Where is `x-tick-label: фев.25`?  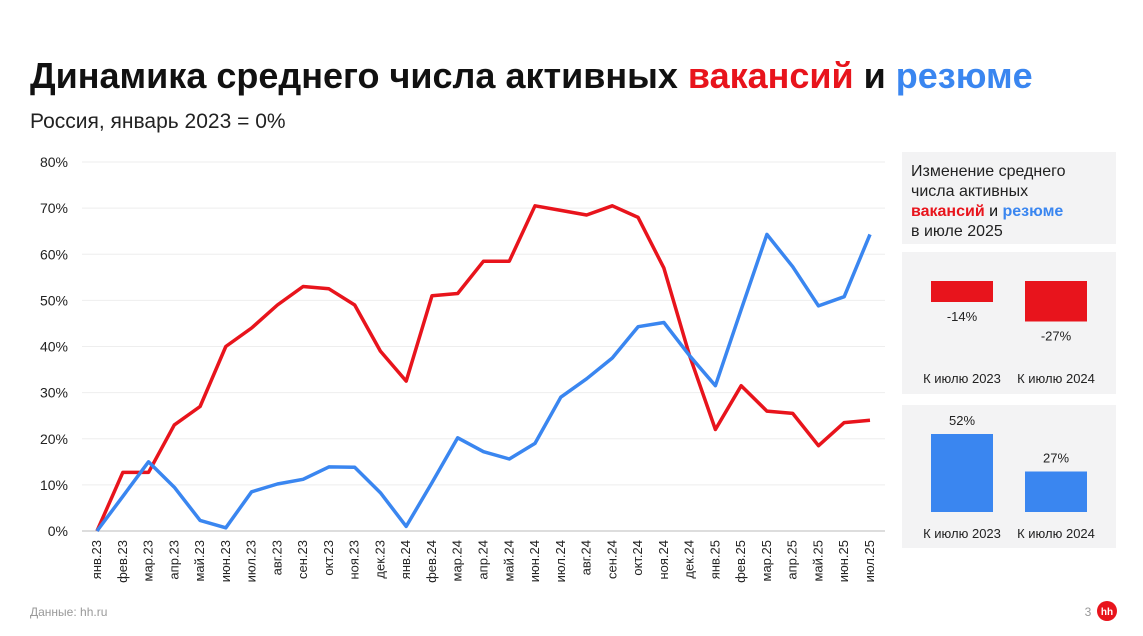
x-tick-label: фев.25 is located at coordinates (740, 561).